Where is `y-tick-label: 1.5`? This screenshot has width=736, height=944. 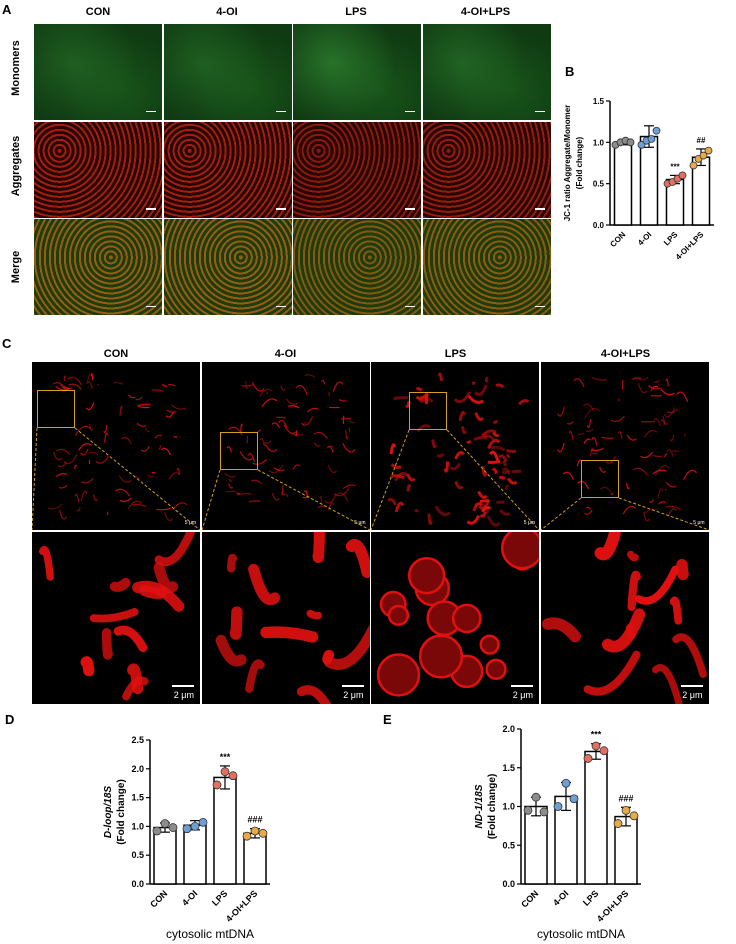
y-tick-label: 1.5 is located at coordinates (599, 101).